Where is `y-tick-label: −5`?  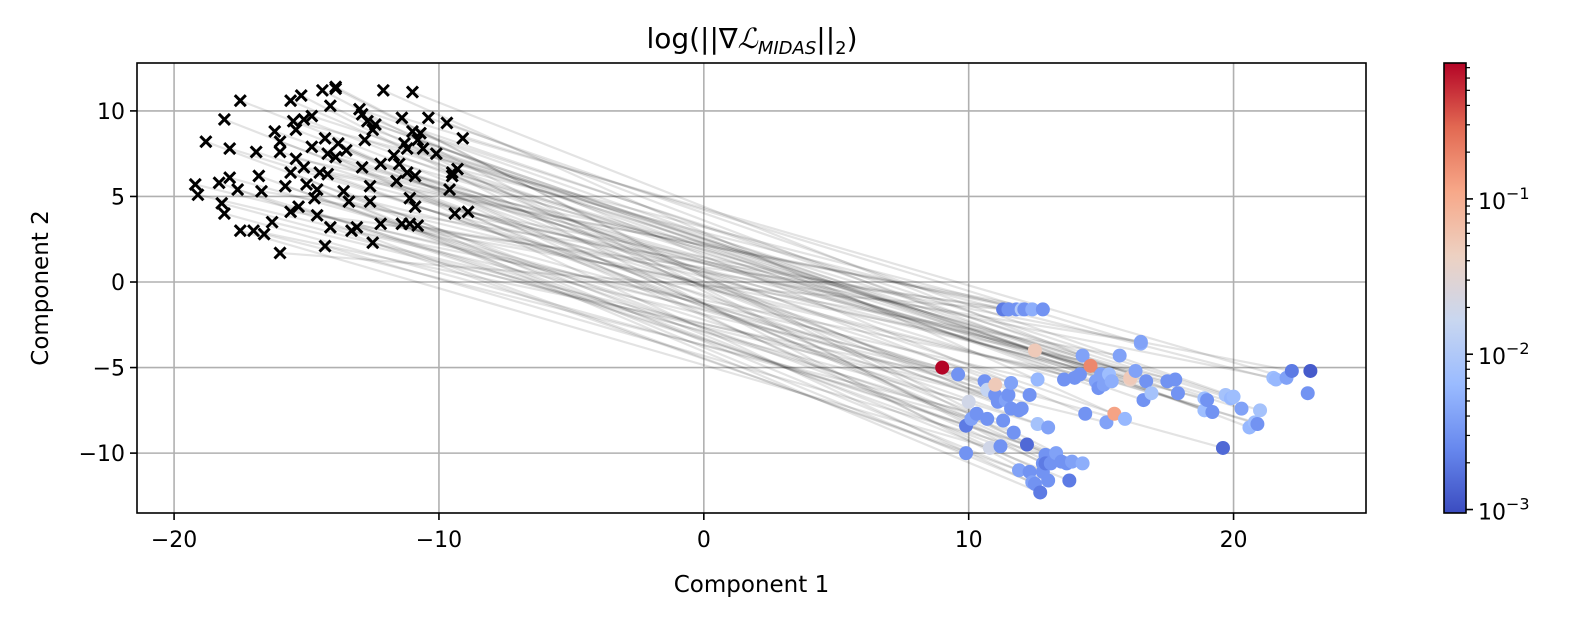 y-tick-label: −5 is located at coordinates (109, 369).